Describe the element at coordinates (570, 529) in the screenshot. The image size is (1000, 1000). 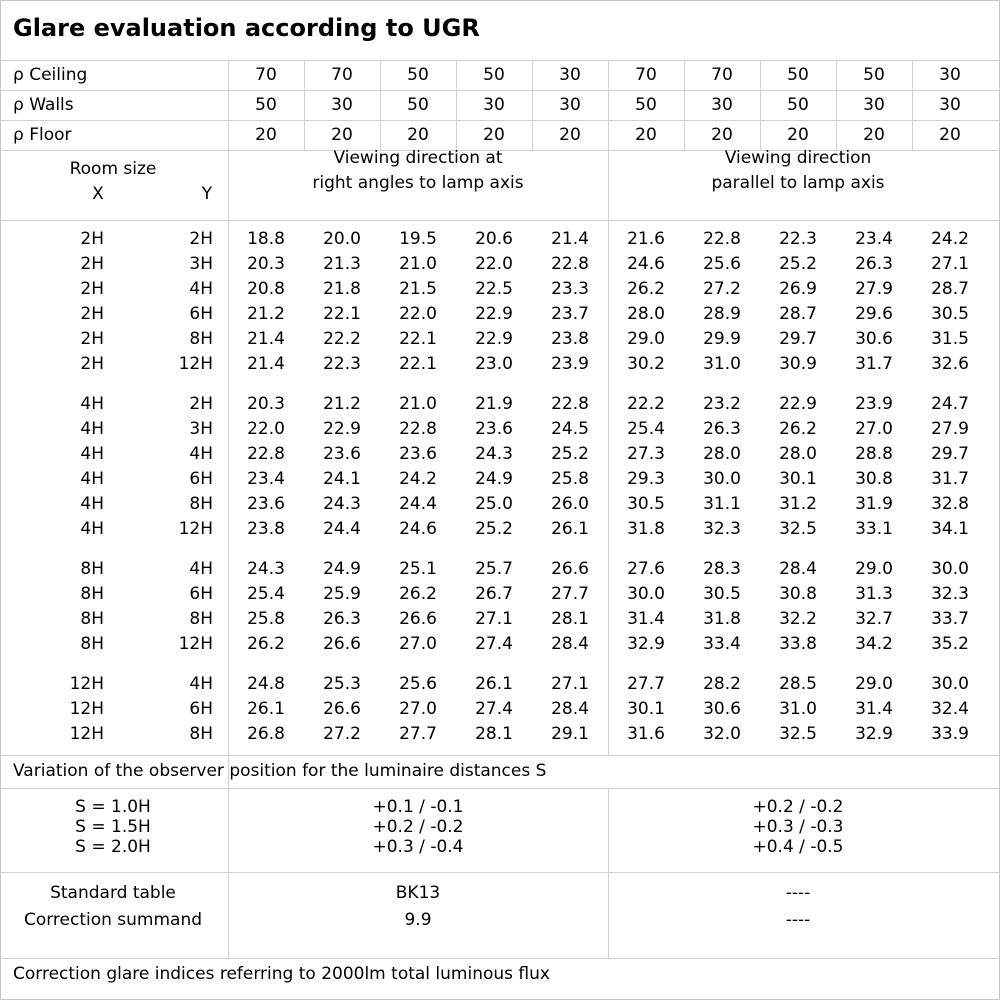
I see `ugr-value: 26.1` at that location.